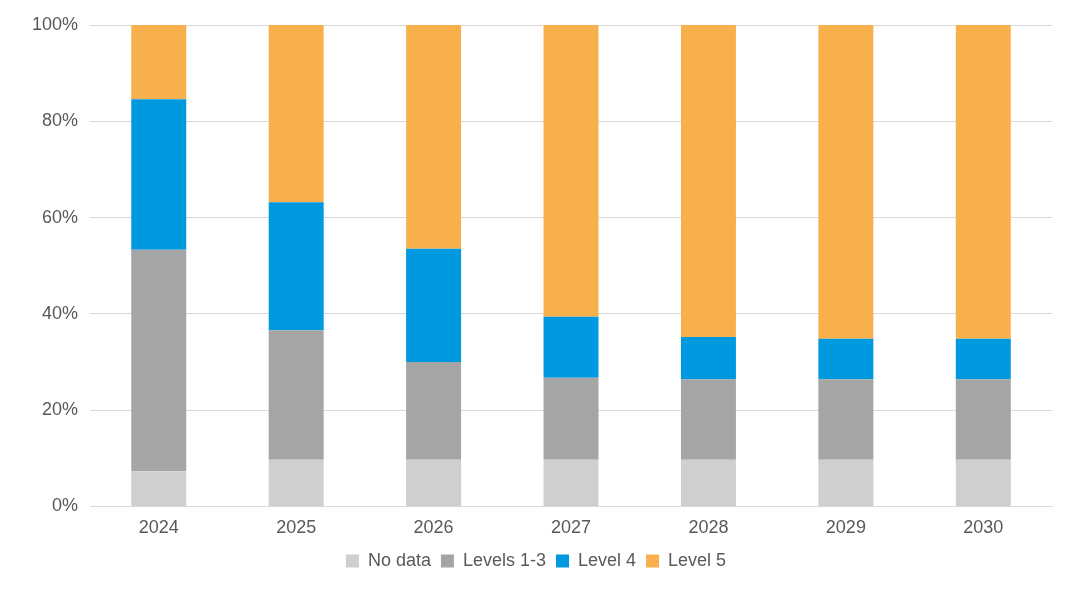 Image resolution: width=1092 pixels, height=590 pixels. What do you see at coordinates (433, 527) in the screenshot?
I see `x-tick-label: 2026` at bounding box center [433, 527].